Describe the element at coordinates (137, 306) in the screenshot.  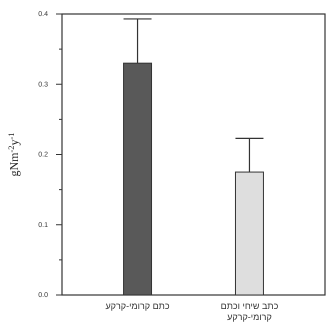
I see `x-tick-label: כתם קרומי-קרקע` at that location.